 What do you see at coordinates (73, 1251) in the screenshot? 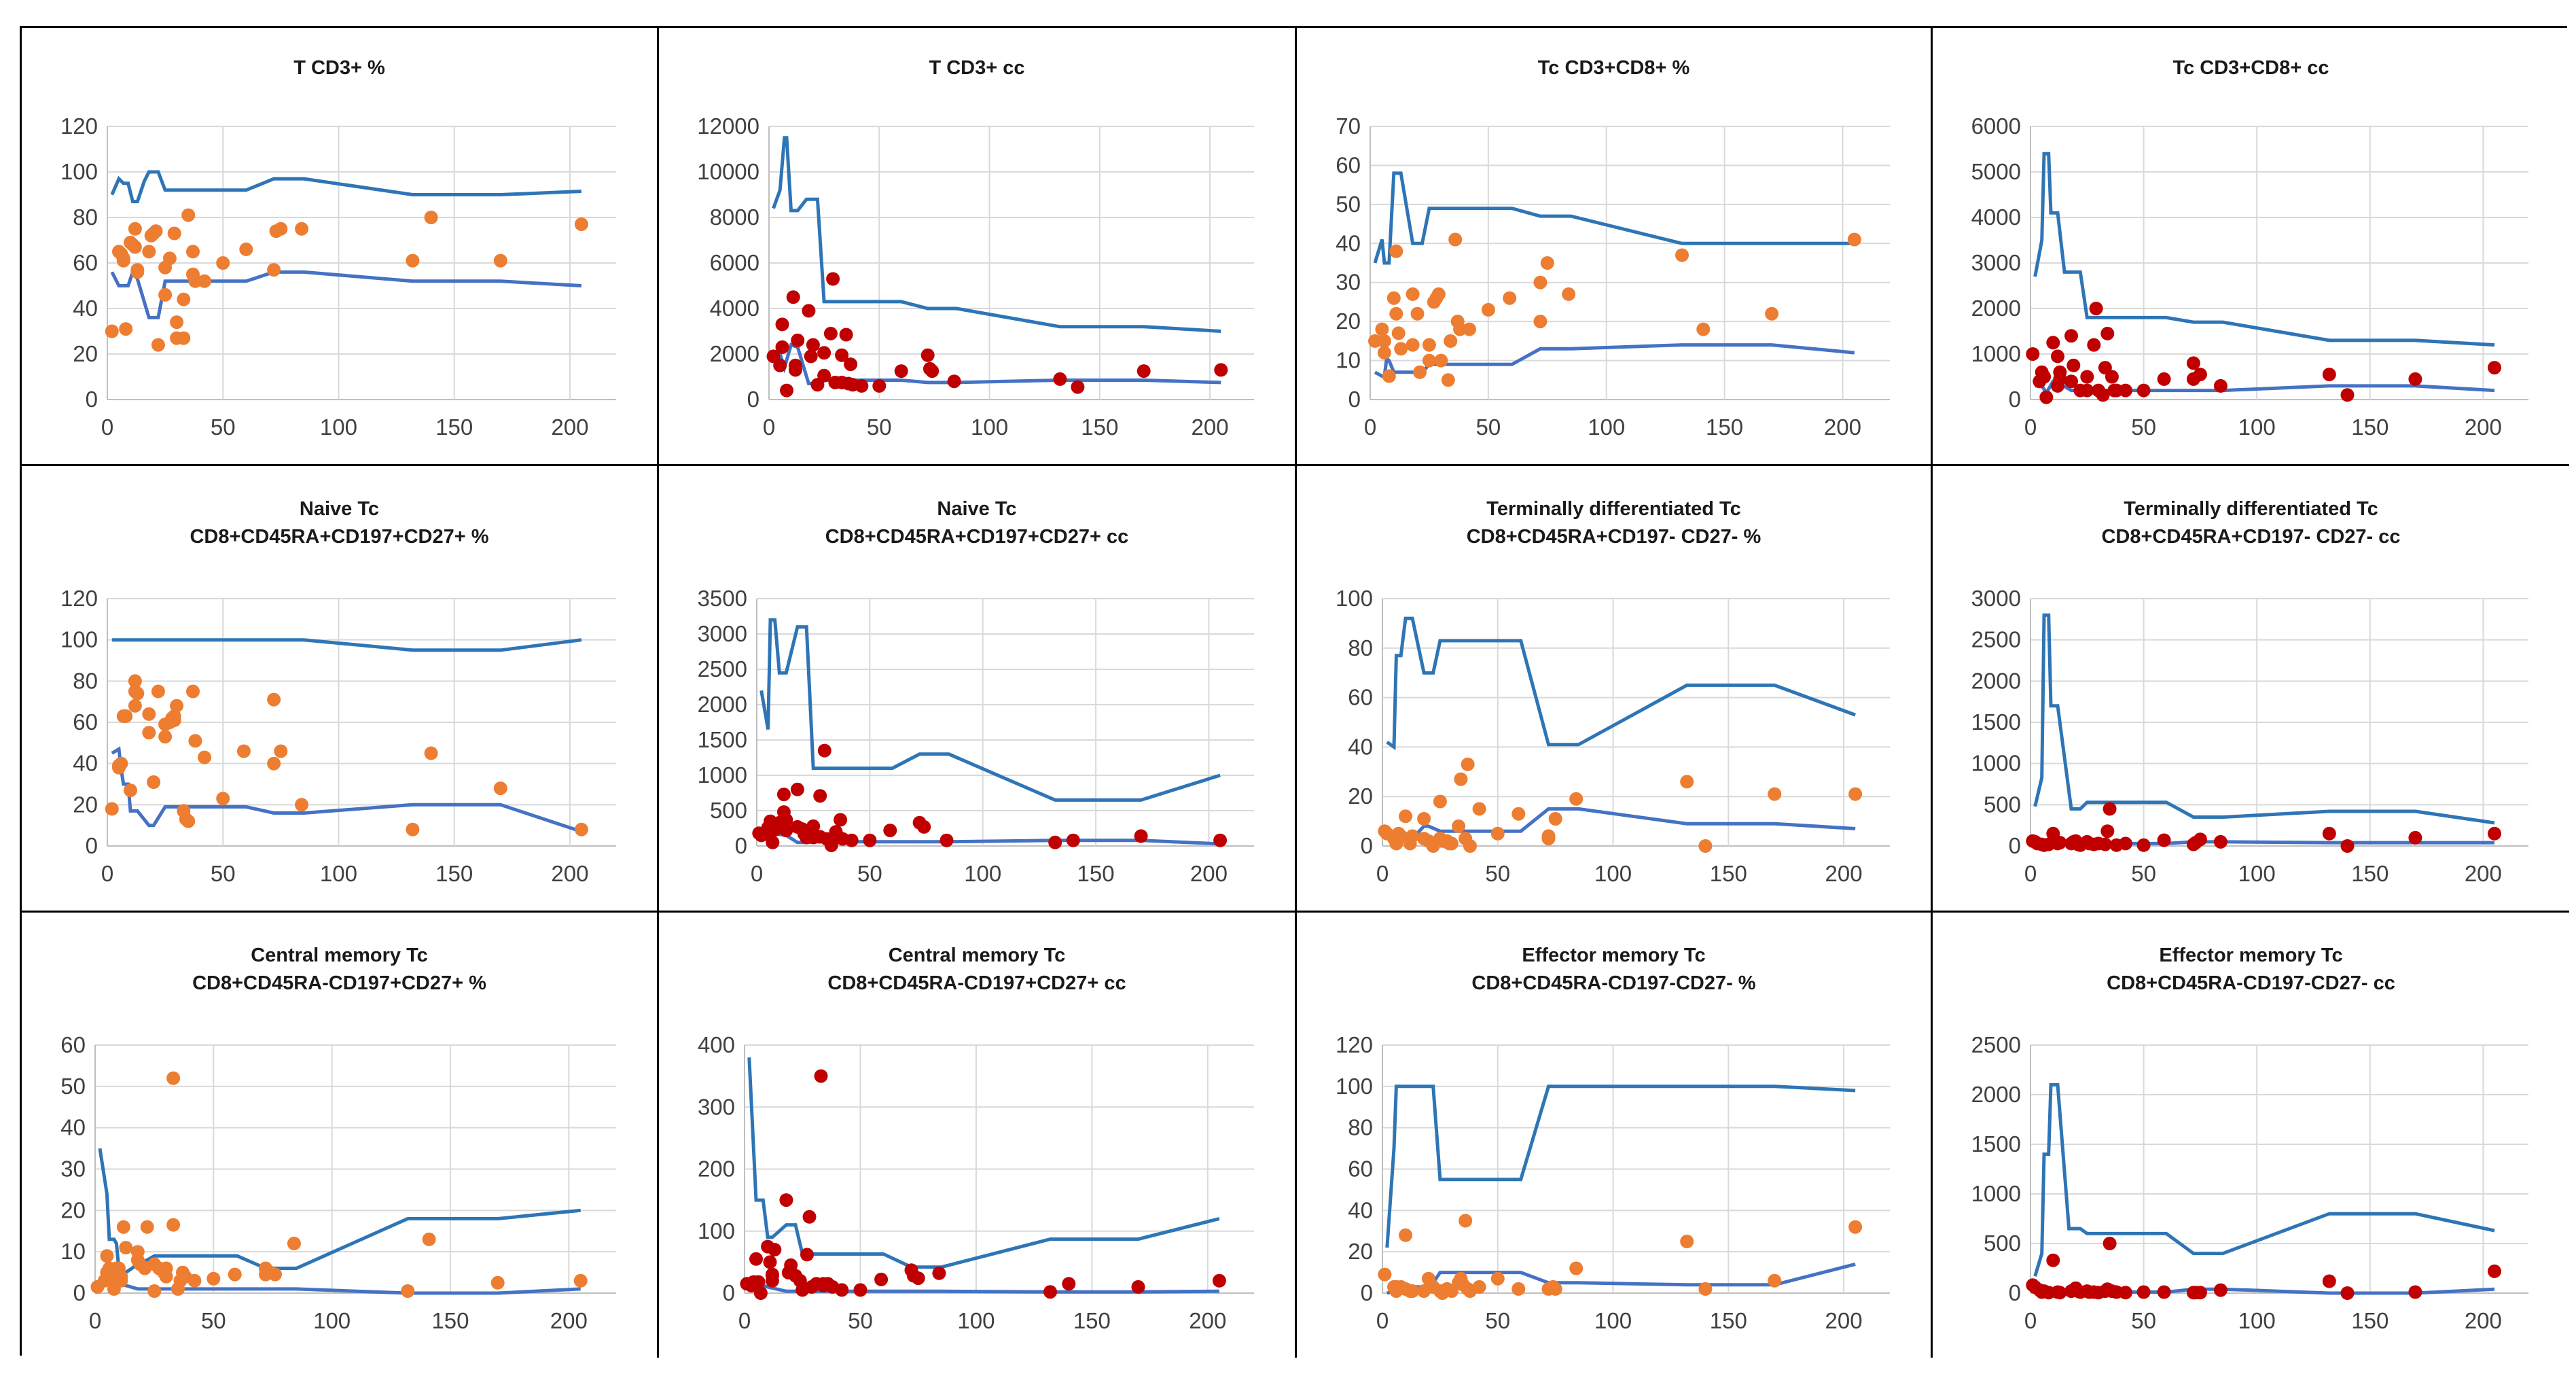
I see `y-tick-label: 10` at bounding box center [73, 1251].